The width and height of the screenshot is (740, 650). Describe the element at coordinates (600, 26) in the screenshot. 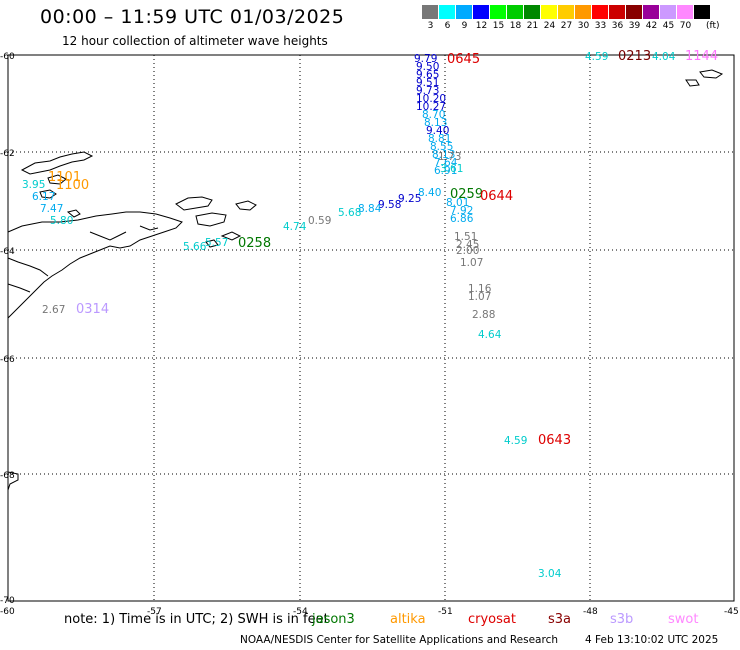

I see `scale-label: 33` at that location.